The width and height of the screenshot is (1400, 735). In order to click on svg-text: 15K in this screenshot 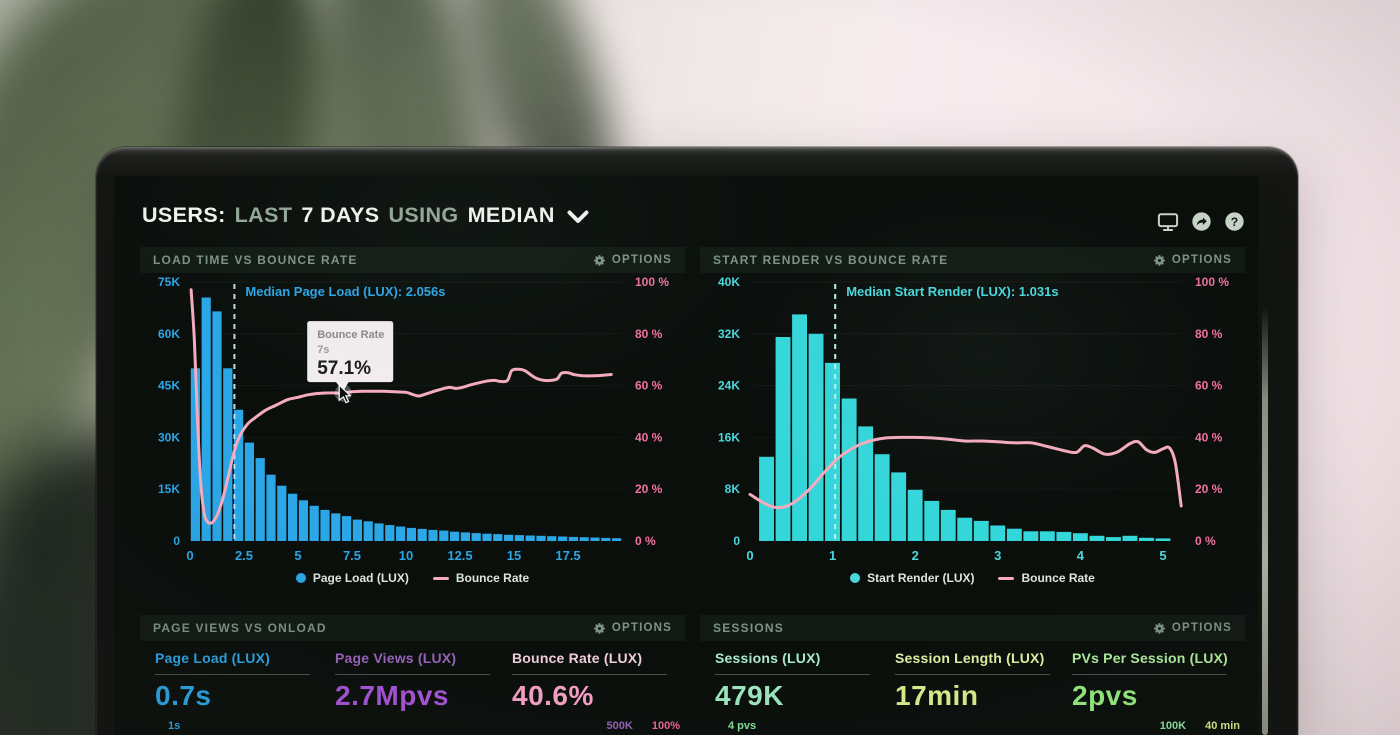, I will do `click(169, 489)`.